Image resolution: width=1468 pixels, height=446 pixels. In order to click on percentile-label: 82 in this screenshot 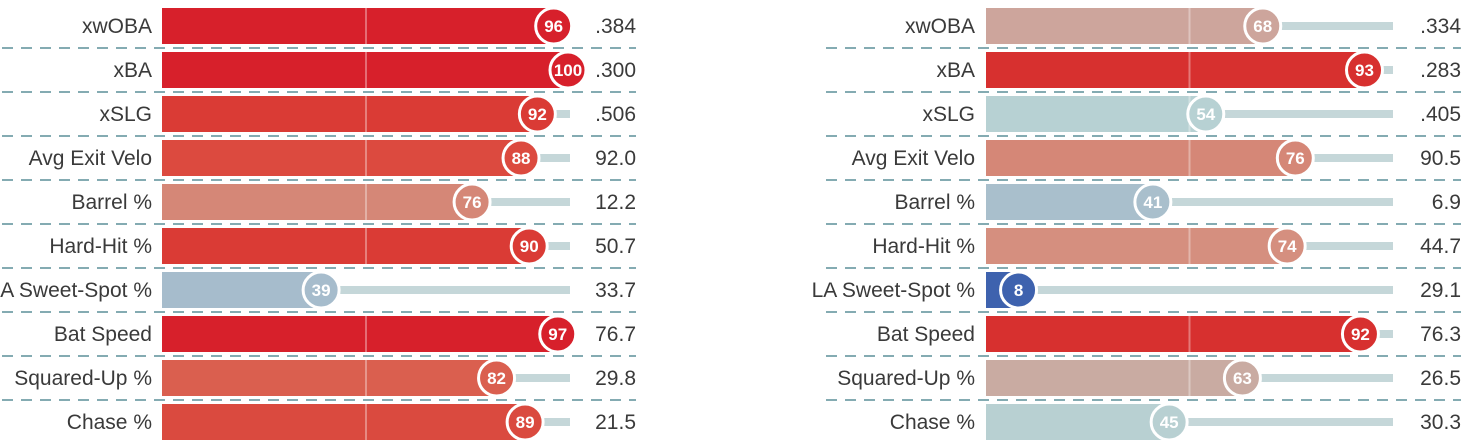, I will do `click(496, 378)`.